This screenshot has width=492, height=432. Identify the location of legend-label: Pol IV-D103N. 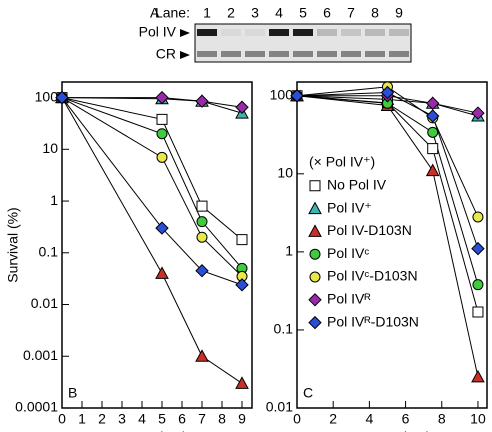
(369, 230).